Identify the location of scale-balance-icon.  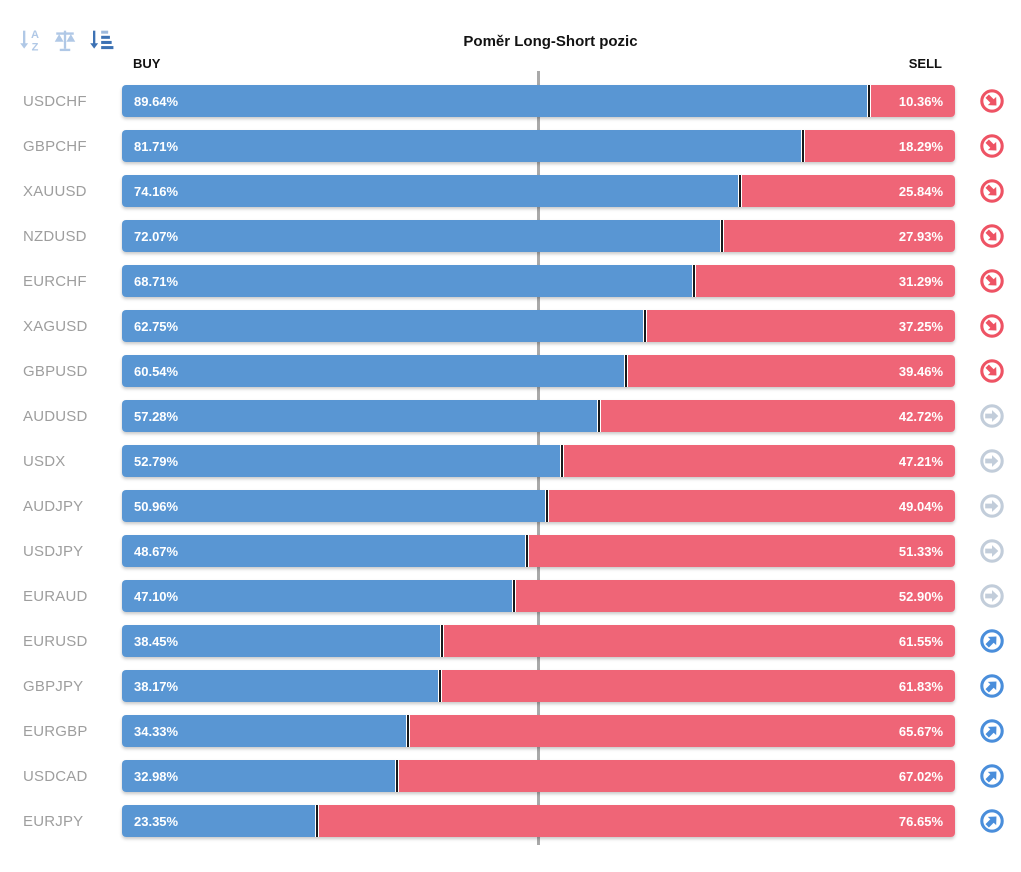
(65, 40).